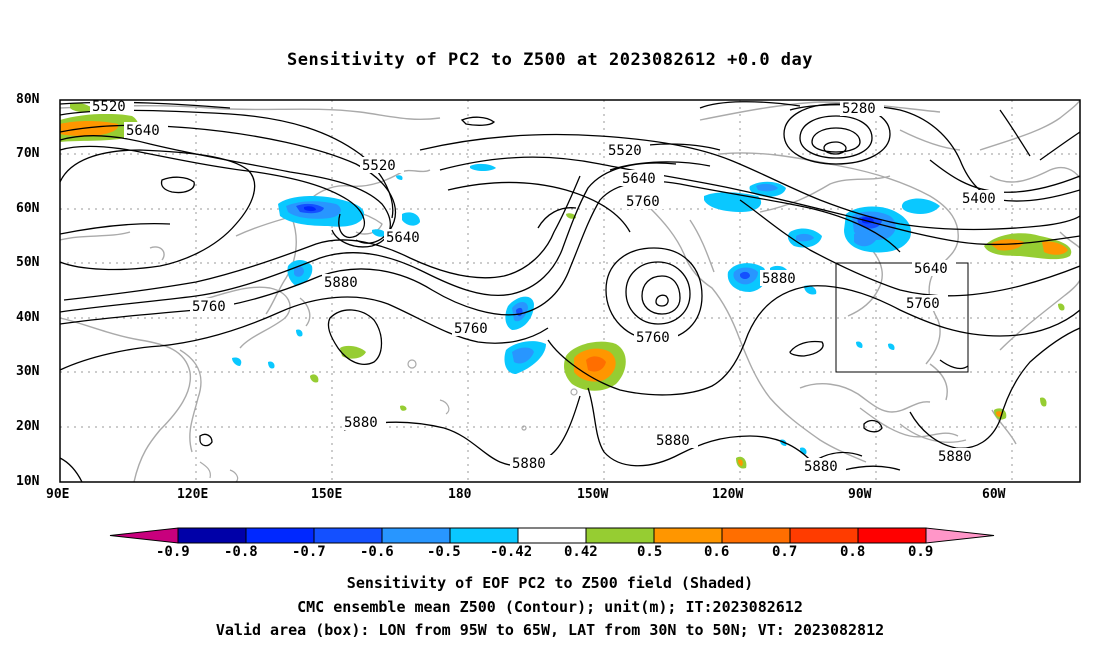  I want to click on lon-label-150w: 150W, so click(593, 494).